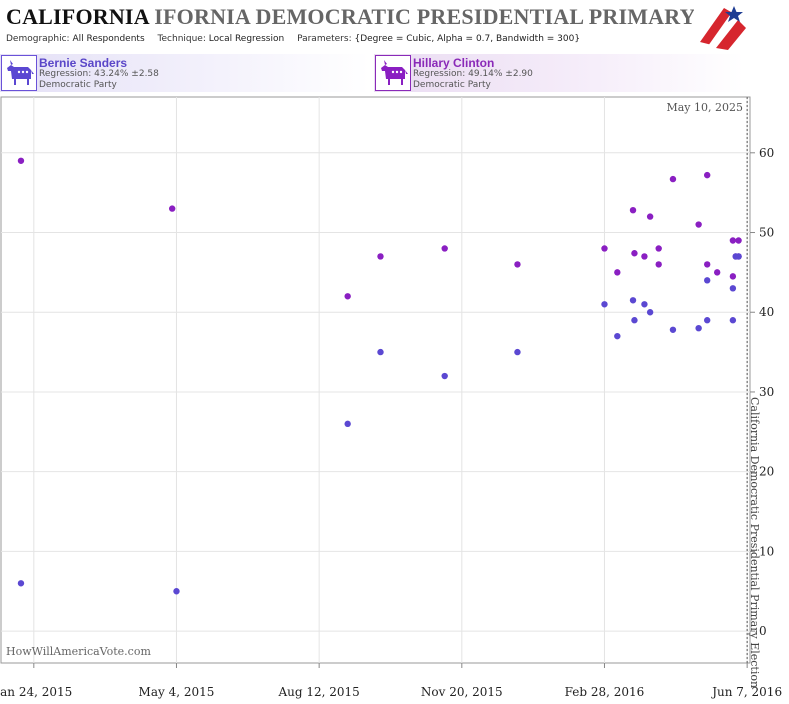  What do you see at coordinates (177, 692) in the screenshot?
I see `x-tick-label: May 4, 2015` at bounding box center [177, 692].